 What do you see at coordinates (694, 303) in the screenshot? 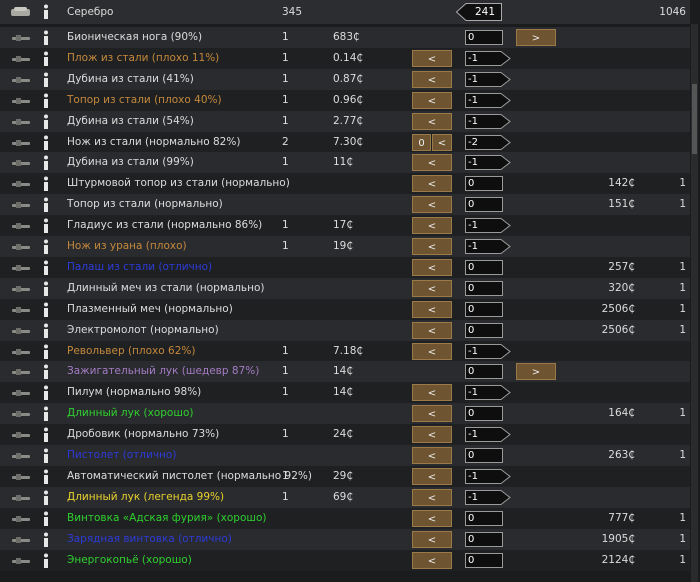
I see `scrollbar` at bounding box center [694, 303].